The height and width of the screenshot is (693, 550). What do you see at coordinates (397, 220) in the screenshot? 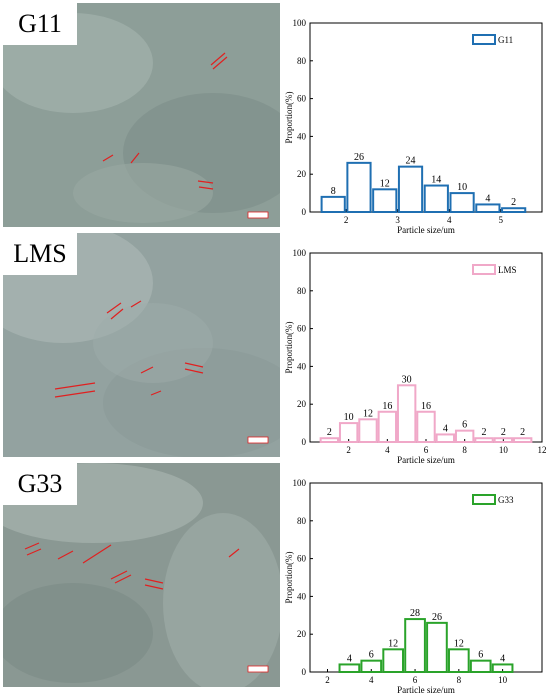
I see `x-tick-label: 3` at bounding box center [397, 220].